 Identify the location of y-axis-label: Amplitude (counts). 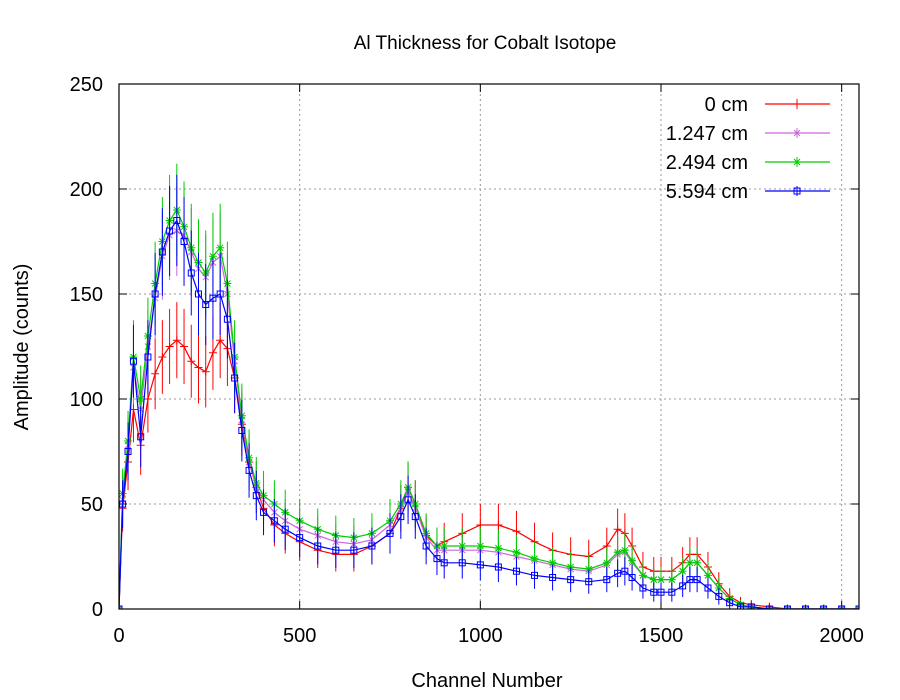
(22, 347).